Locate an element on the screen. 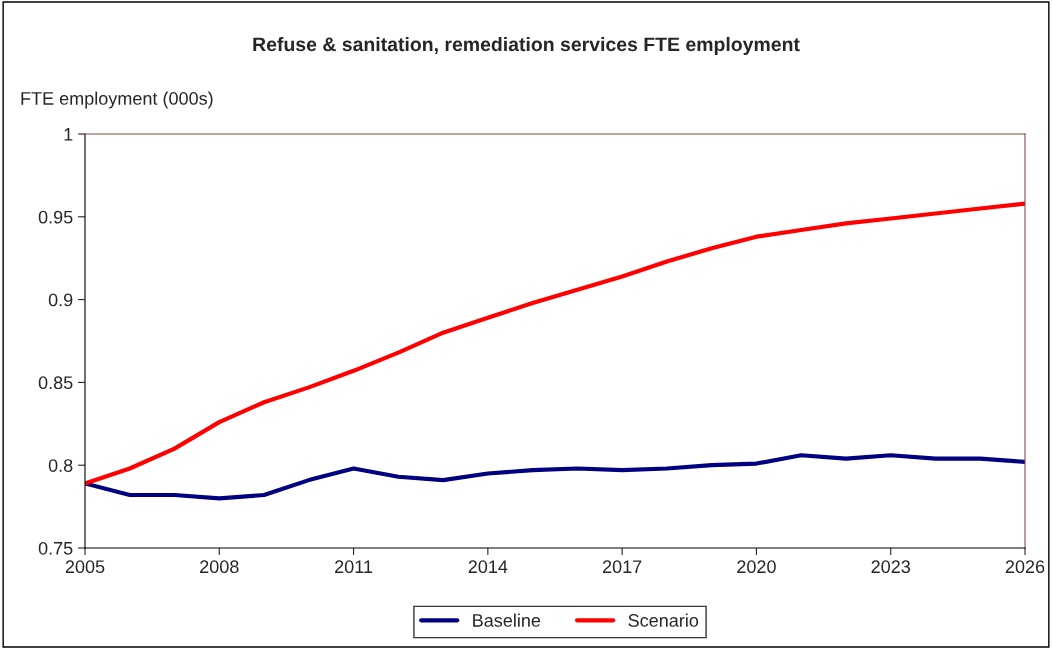 The height and width of the screenshot is (649, 1052). y-tick-label: 0.9 is located at coordinates (60, 300).